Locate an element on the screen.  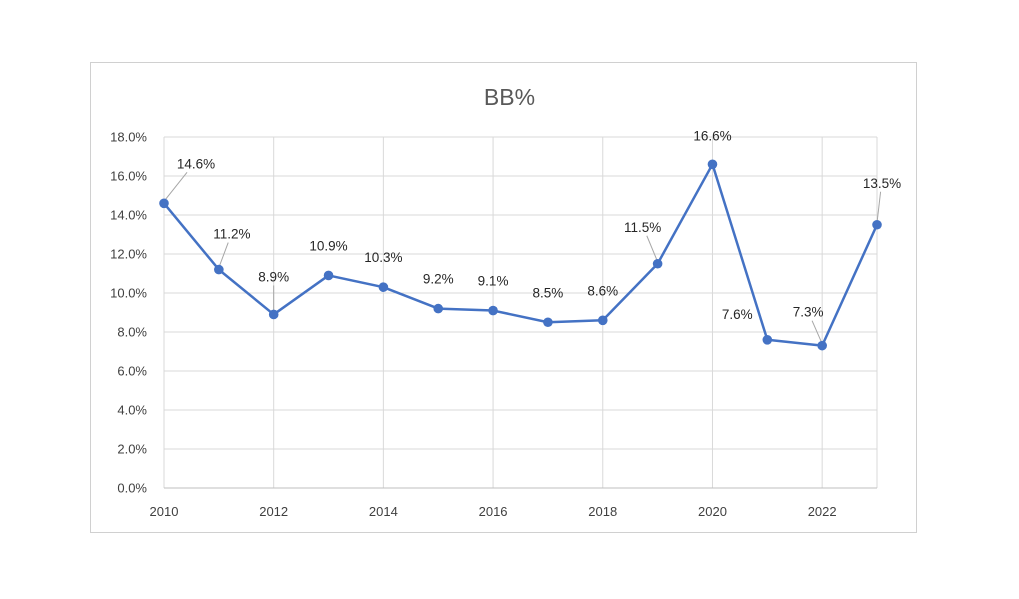
x-tick-label: 2012 is located at coordinates (273, 511).